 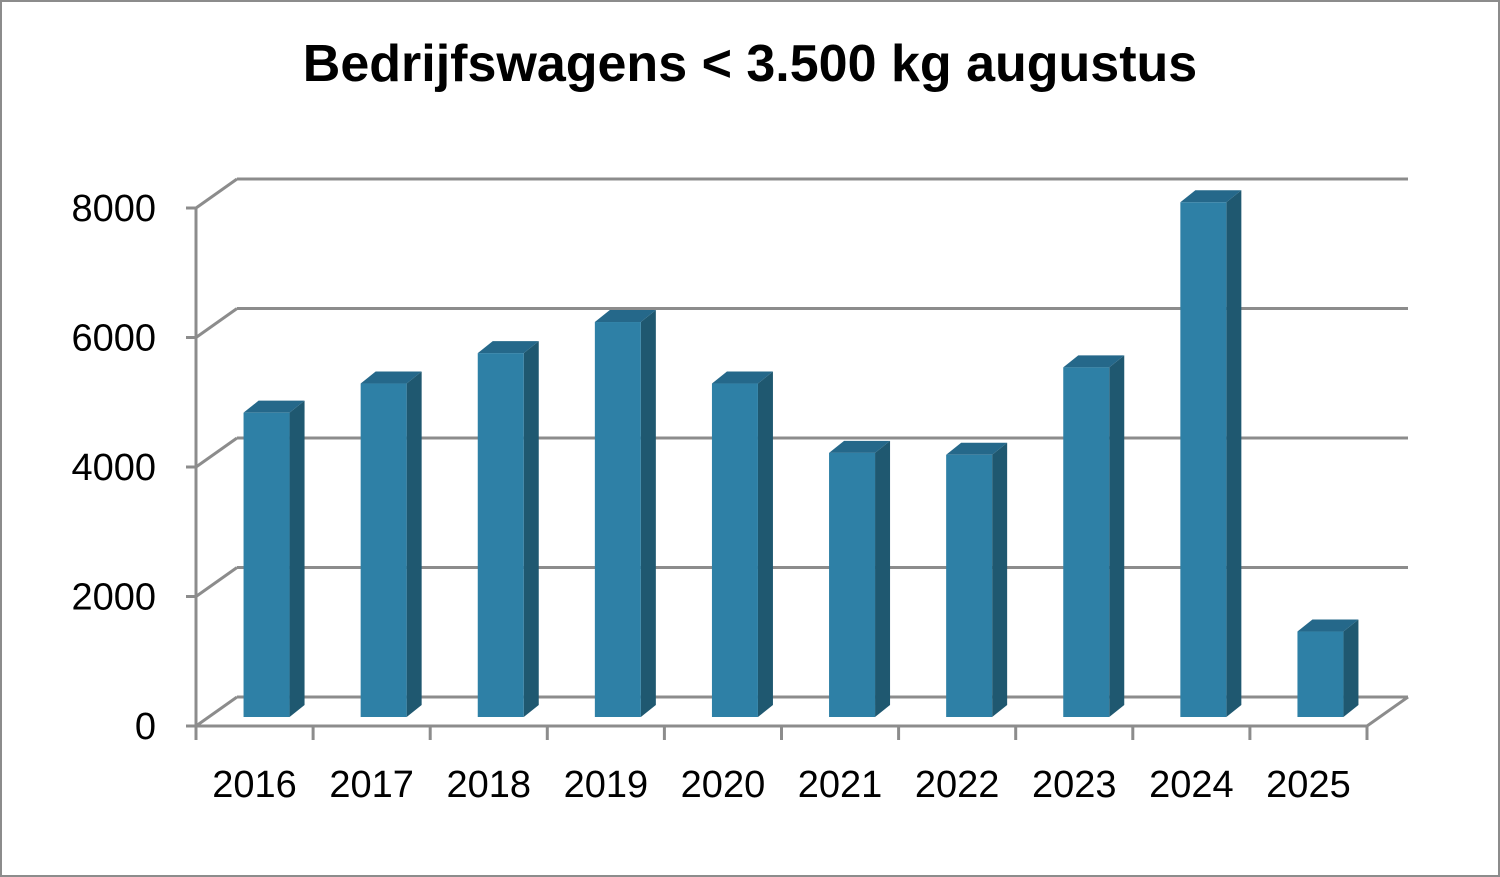 I want to click on x-tick-label: 2024, so click(x=1191, y=785).